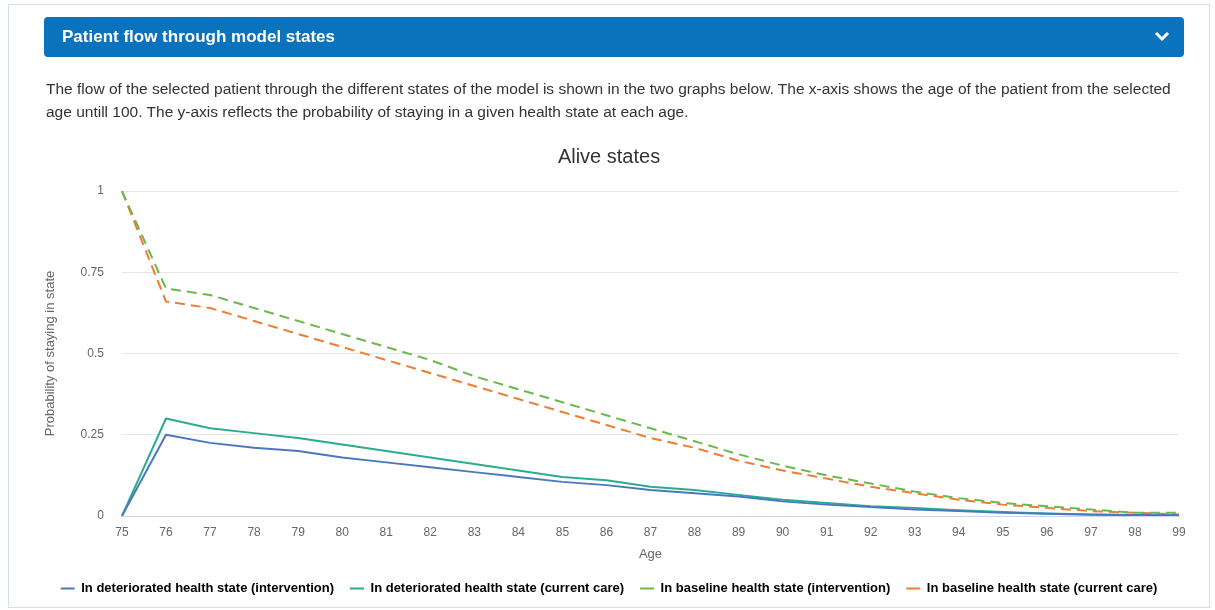 This screenshot has width=1215, height=610. I want to click on x-tick-label: 87, so click(650, 531).